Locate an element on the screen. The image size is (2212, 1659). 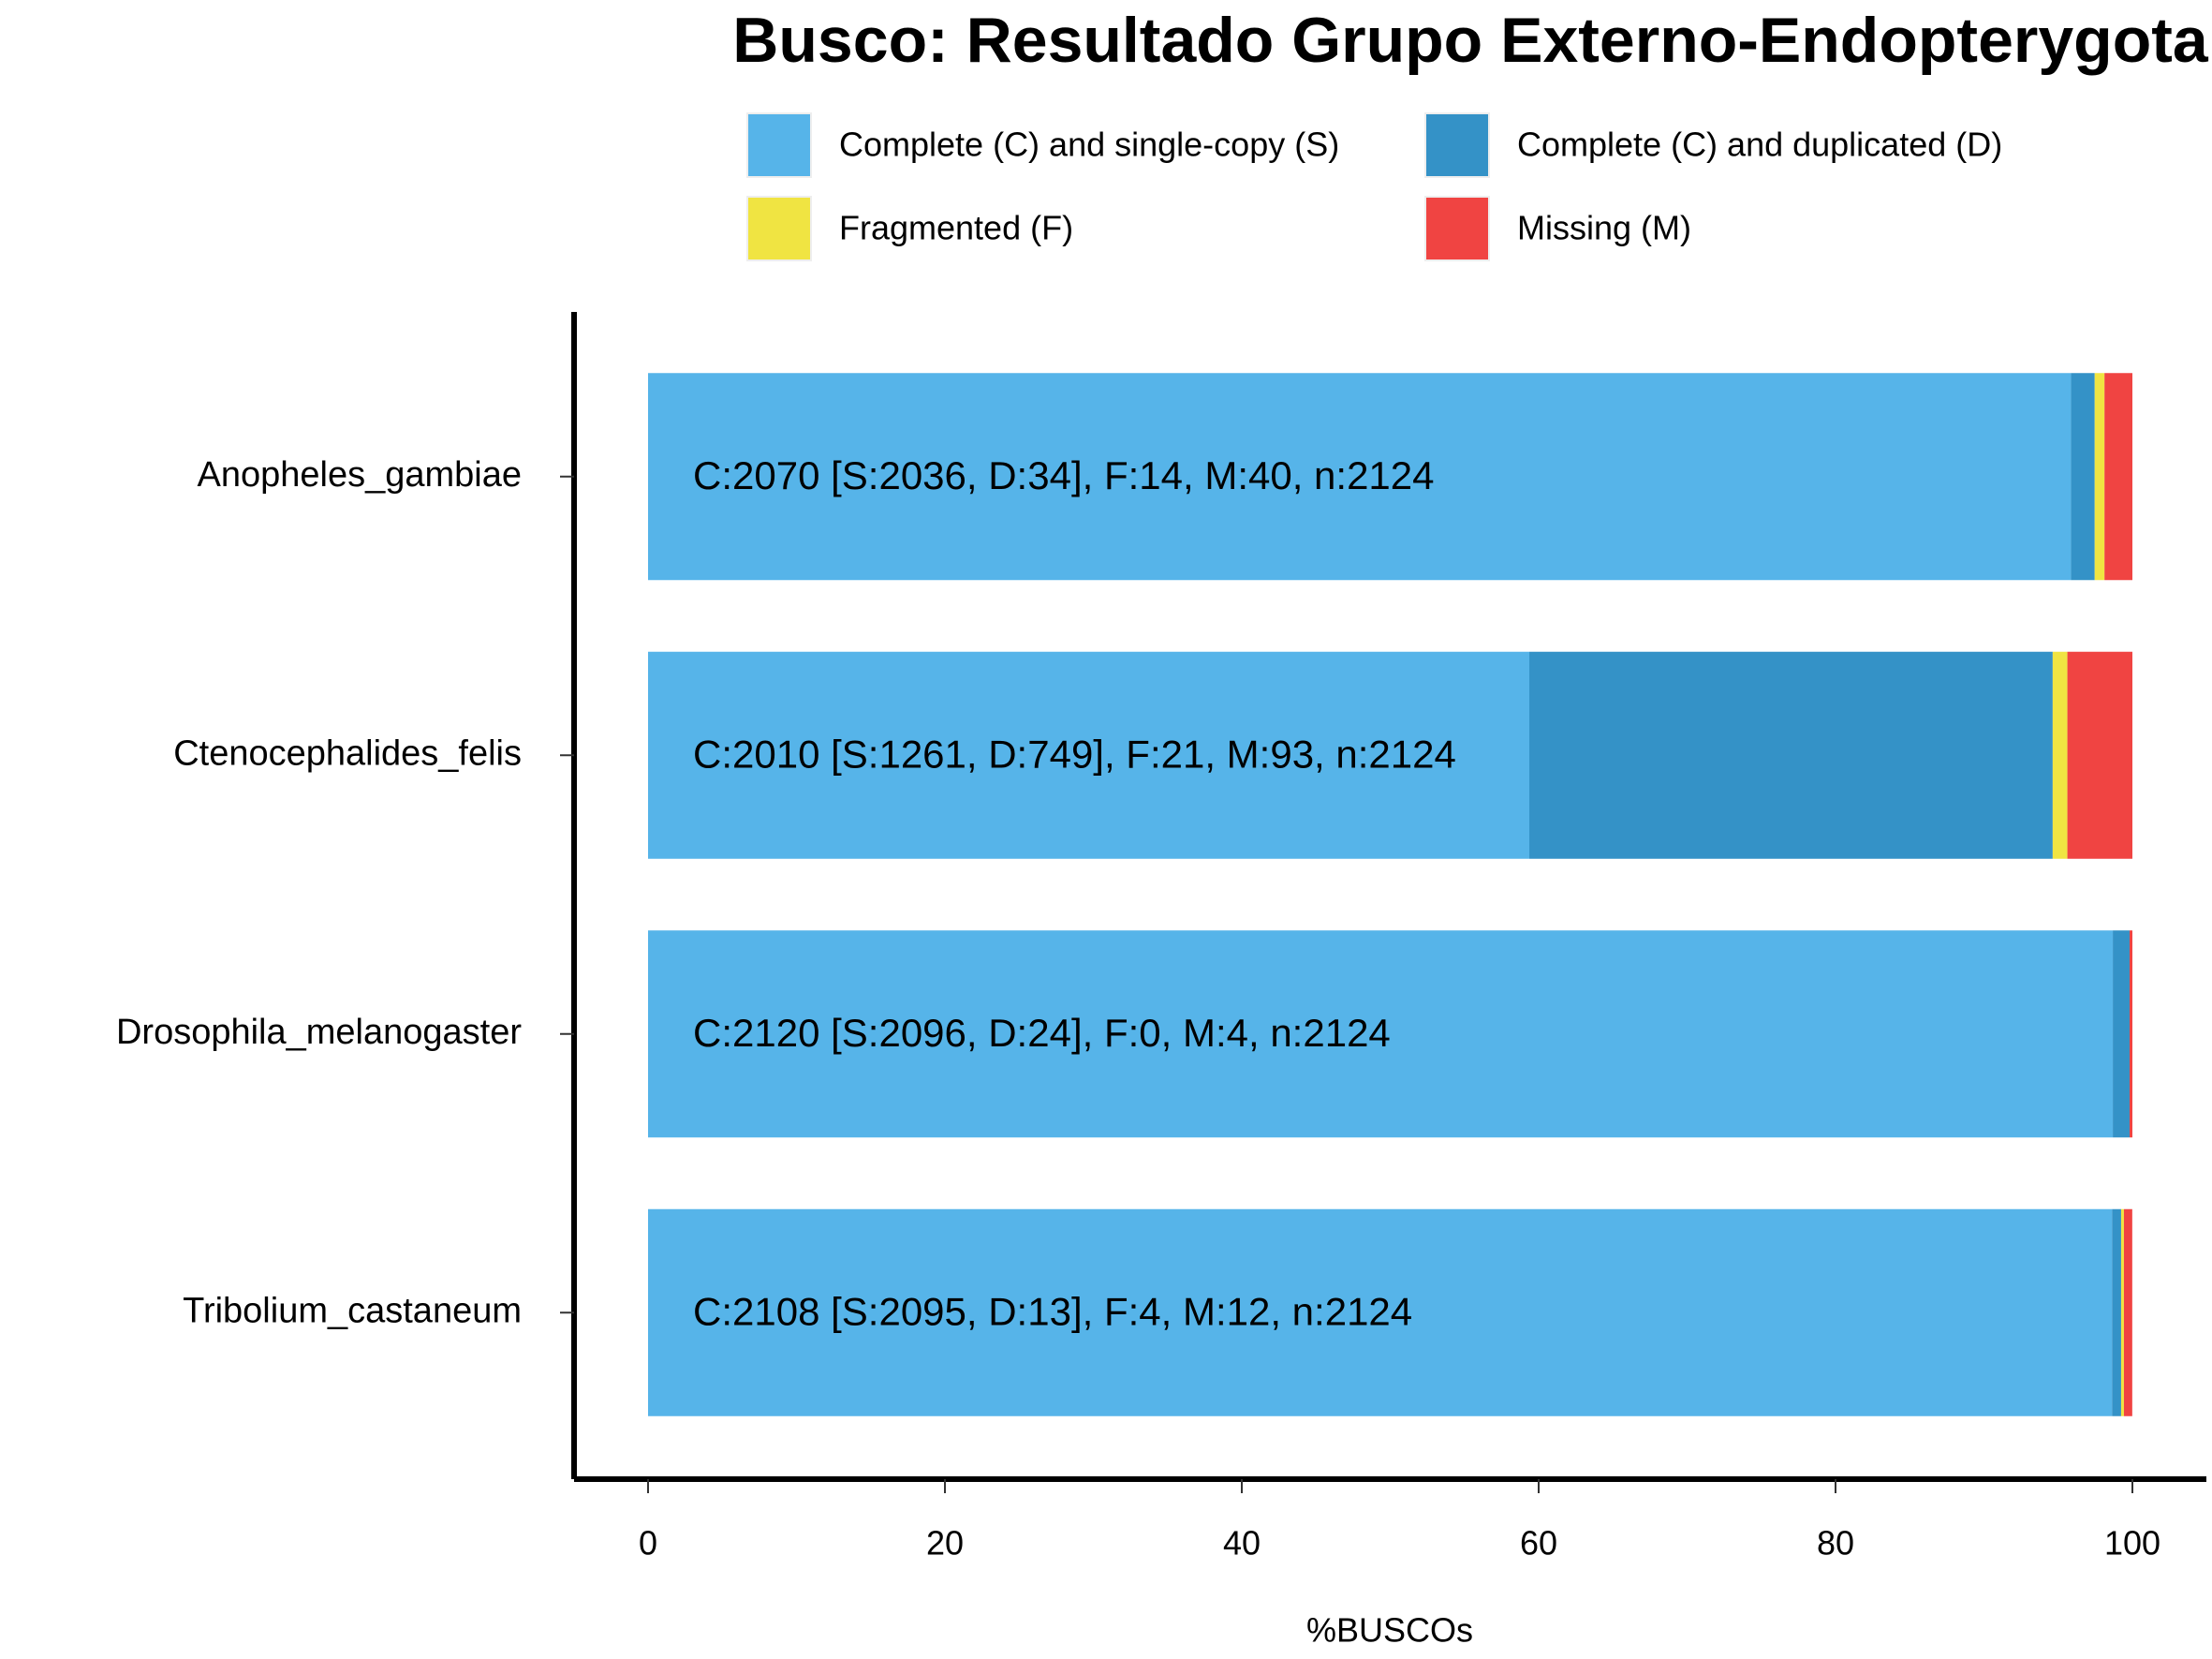
x-tick-label: 60 is located at coordinates (1538, 1544).